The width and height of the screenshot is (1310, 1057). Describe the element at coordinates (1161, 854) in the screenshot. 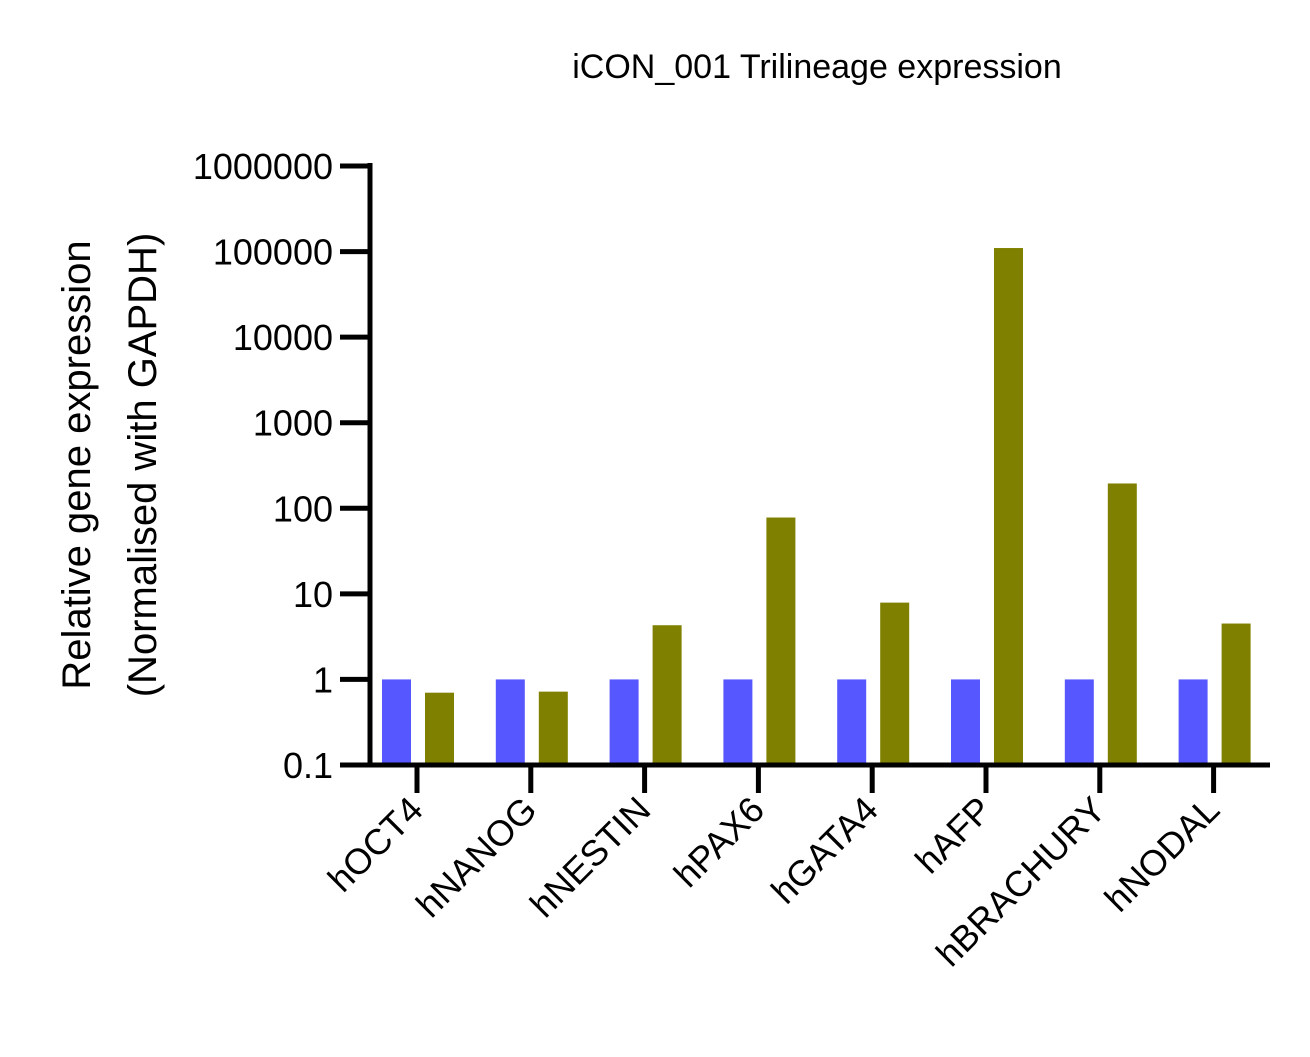

I see `x-tick-label: hNODAL` at that location.